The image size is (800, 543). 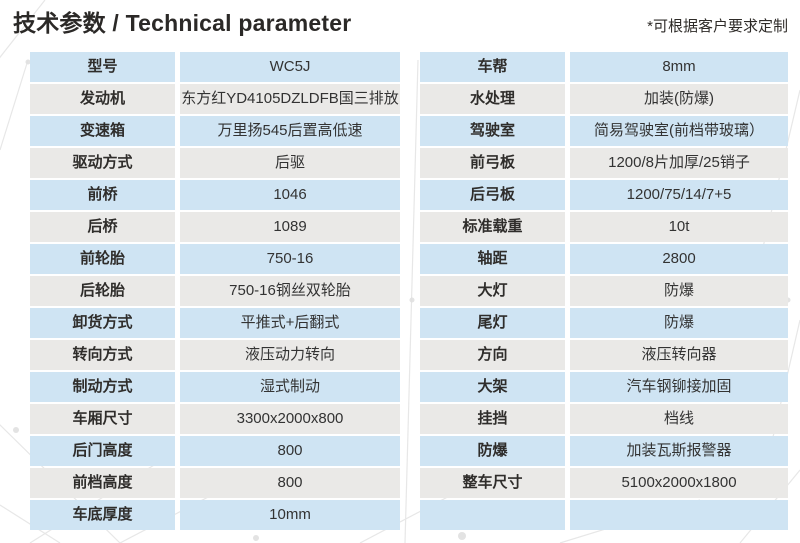 What do you see at coordinates (102, 387) in the screenshot?
I see `param-label: 制动方式` at bounding box center [102, 387].